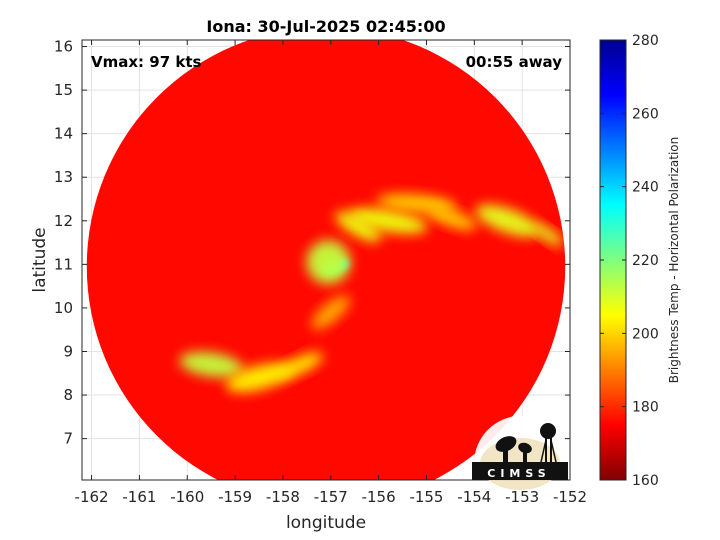 The height and width of the screenshot is (540, 720). Describe the element at coordinates (326, 523) in the screenshot. I see `x-axis-label: longitude` at that location.